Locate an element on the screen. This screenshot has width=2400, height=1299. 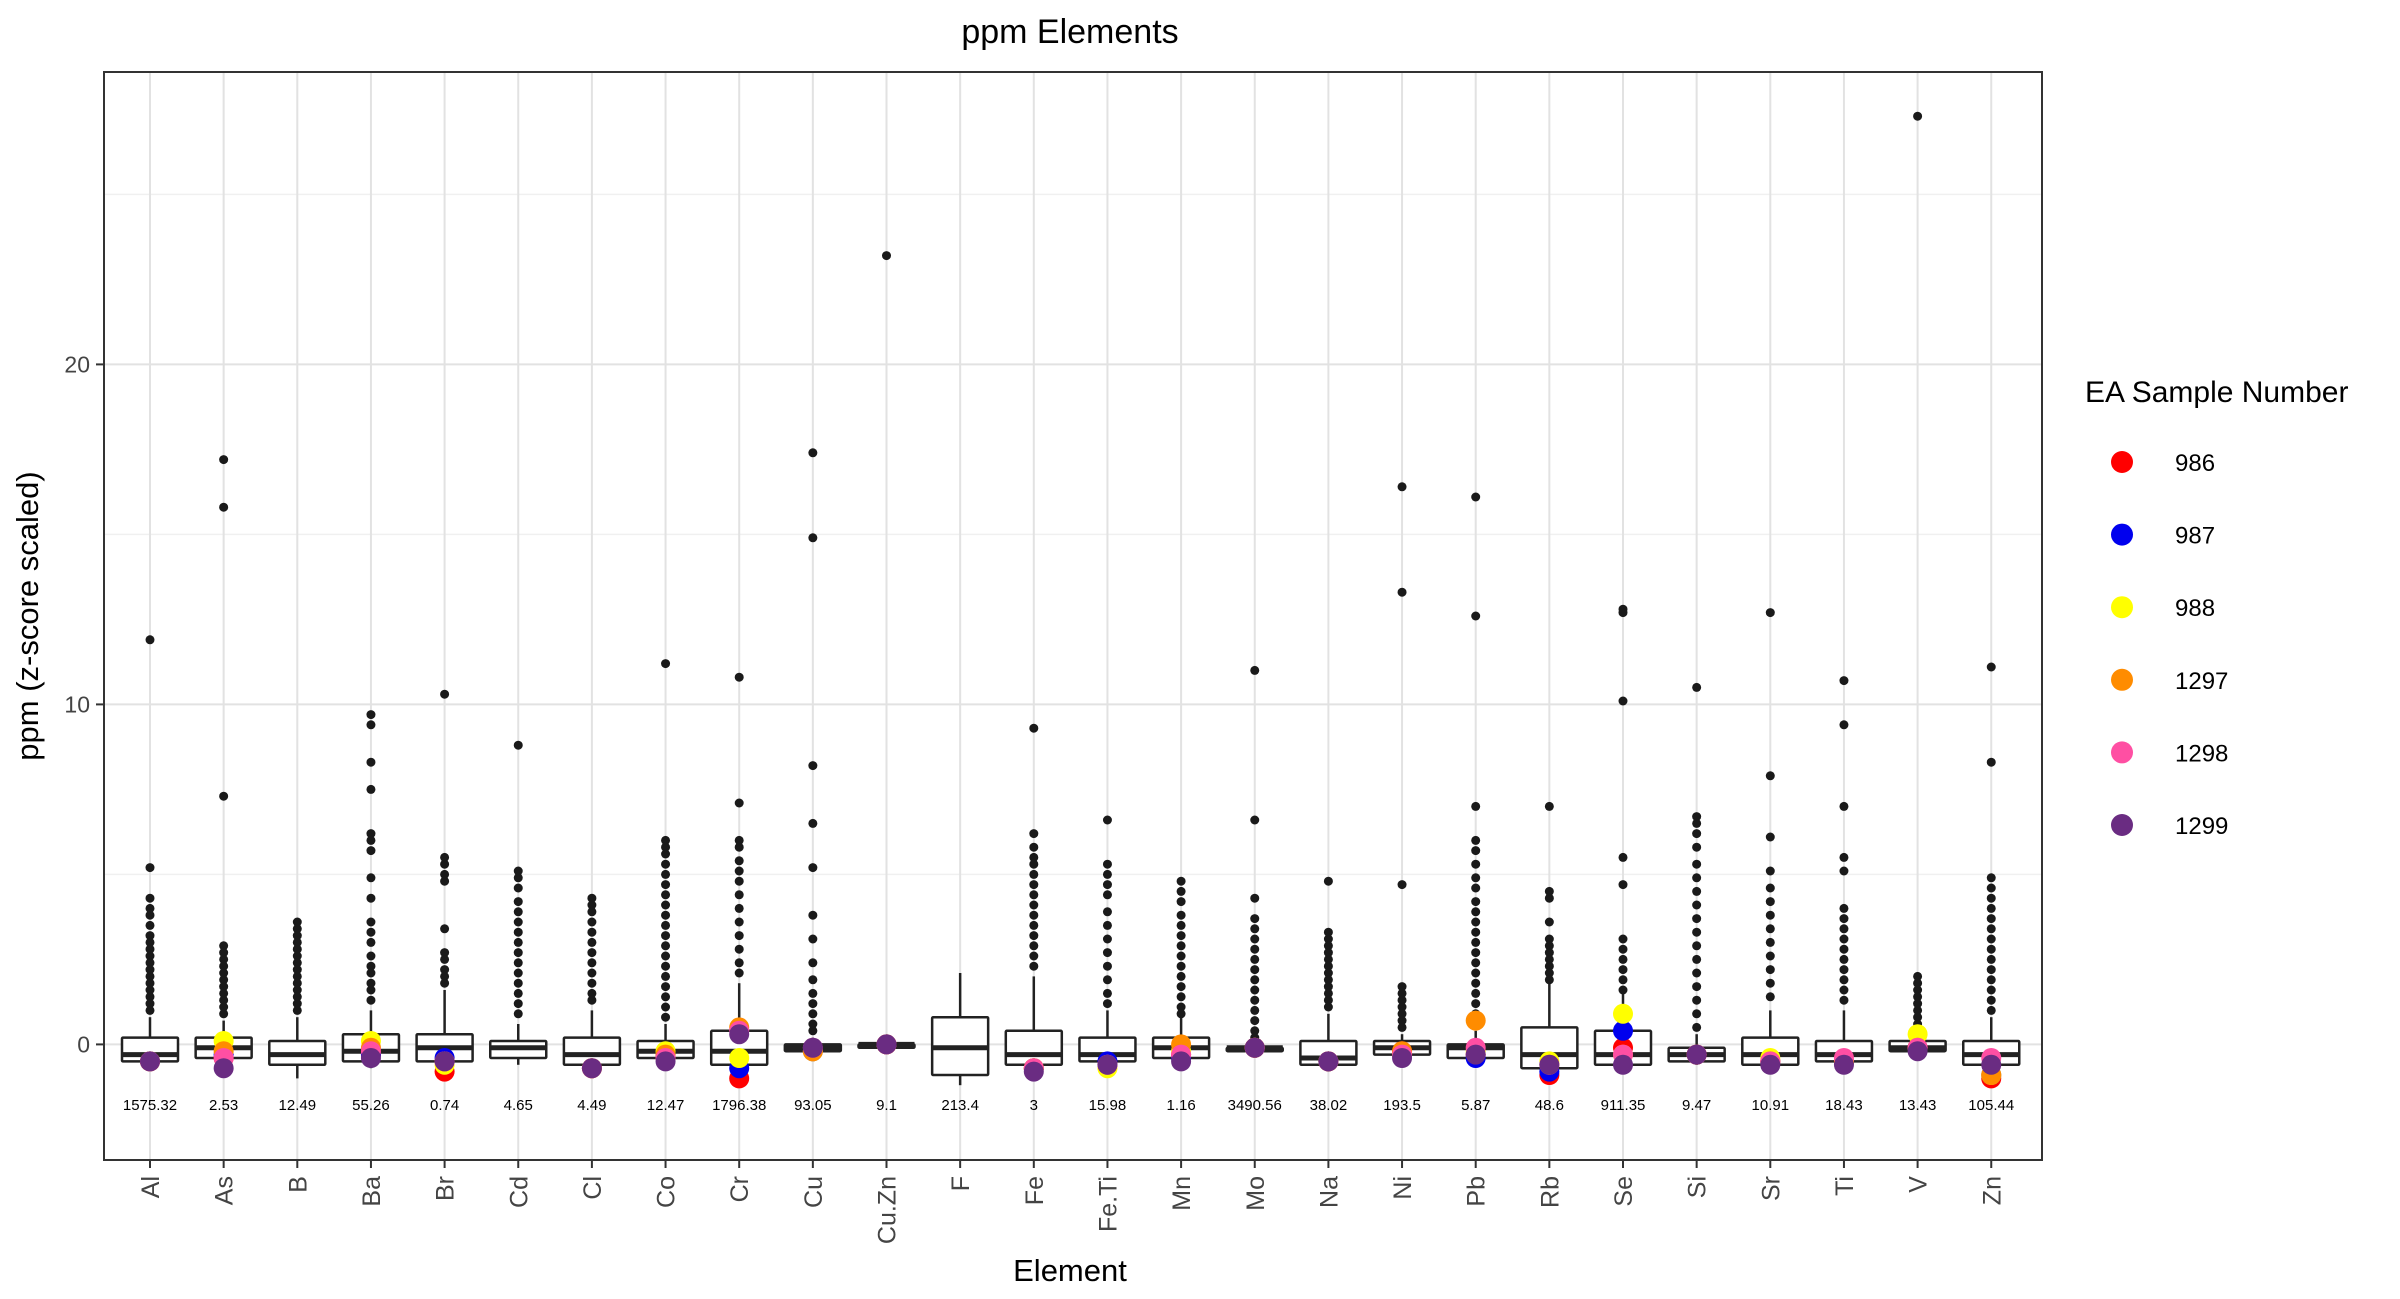
chart-title: ppm Elements is located at coordinates (1069, 32).